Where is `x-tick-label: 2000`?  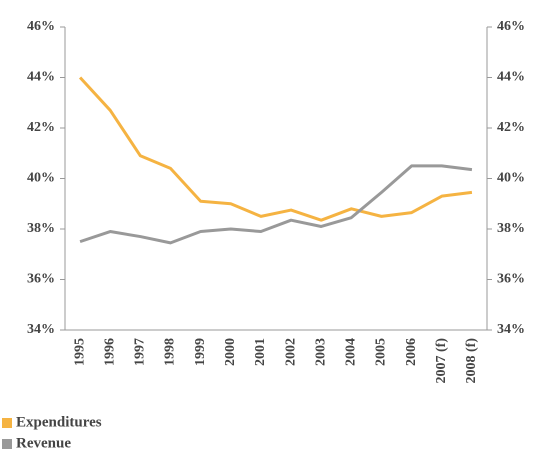 x-tick-label: 2000 is located at coordinates (230, 352).